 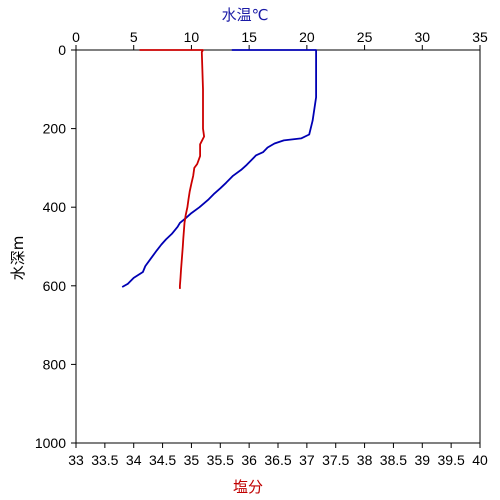 I want to click on y-tick-label: 800, so click(x=55, y=364).